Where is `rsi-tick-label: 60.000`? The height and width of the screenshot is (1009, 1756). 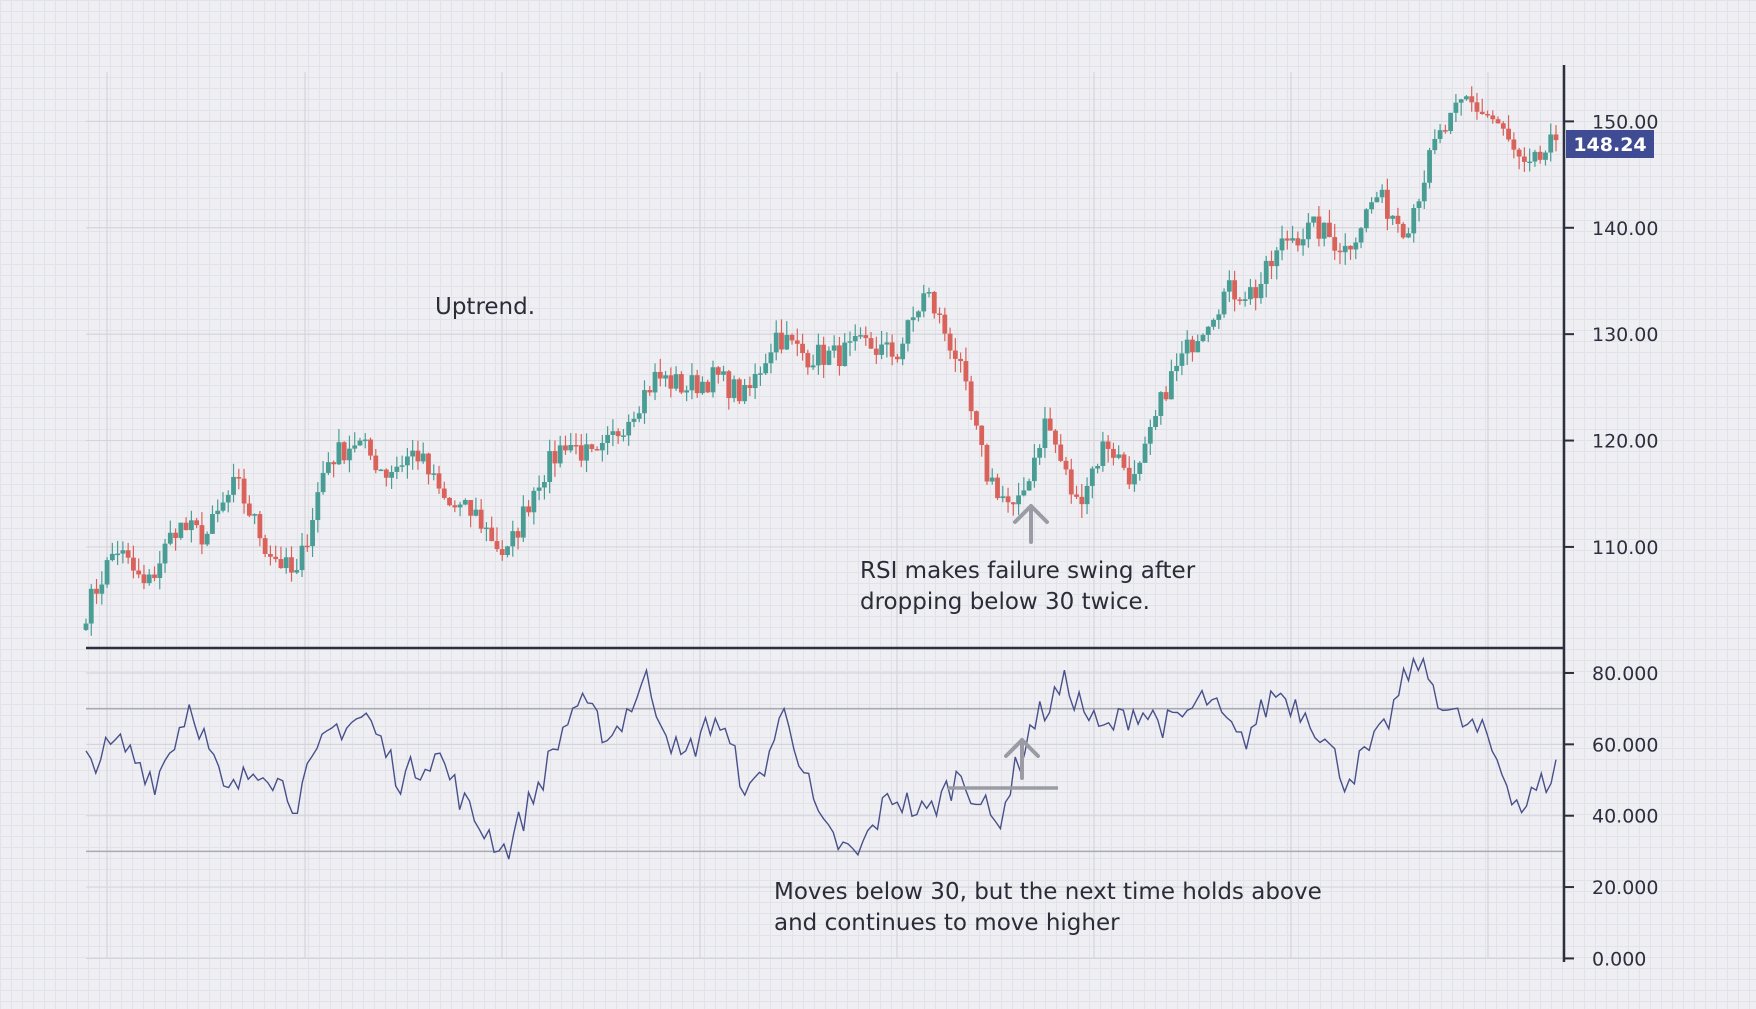
rsi-tick-label: 60.000 is located at coordinates (1625, 745).